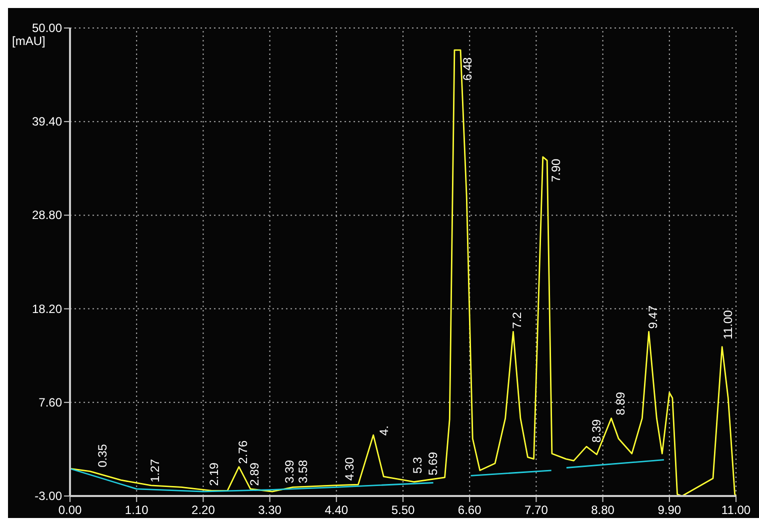 Image resolution: width=759 pixels, height=526 pixels. What do you see at coordinates (47, 215) in the screenshot?
I see `y-tick-label: 28.80` at bounding box center [47, 215].